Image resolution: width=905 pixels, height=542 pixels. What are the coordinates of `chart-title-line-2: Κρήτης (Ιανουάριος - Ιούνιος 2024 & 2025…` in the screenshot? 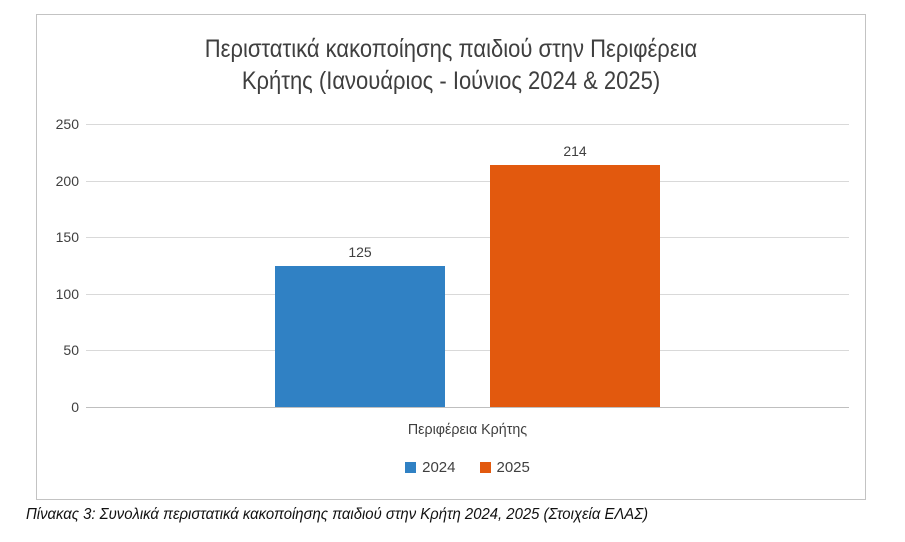 It's located at (451, 81).